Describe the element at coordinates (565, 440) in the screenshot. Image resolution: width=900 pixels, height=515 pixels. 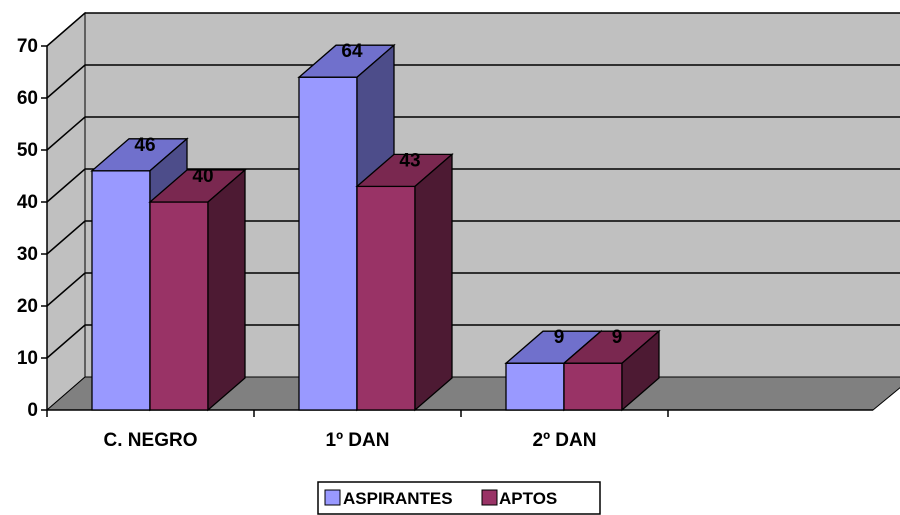
I see `x-tick-label: 2º DAN` at that location.